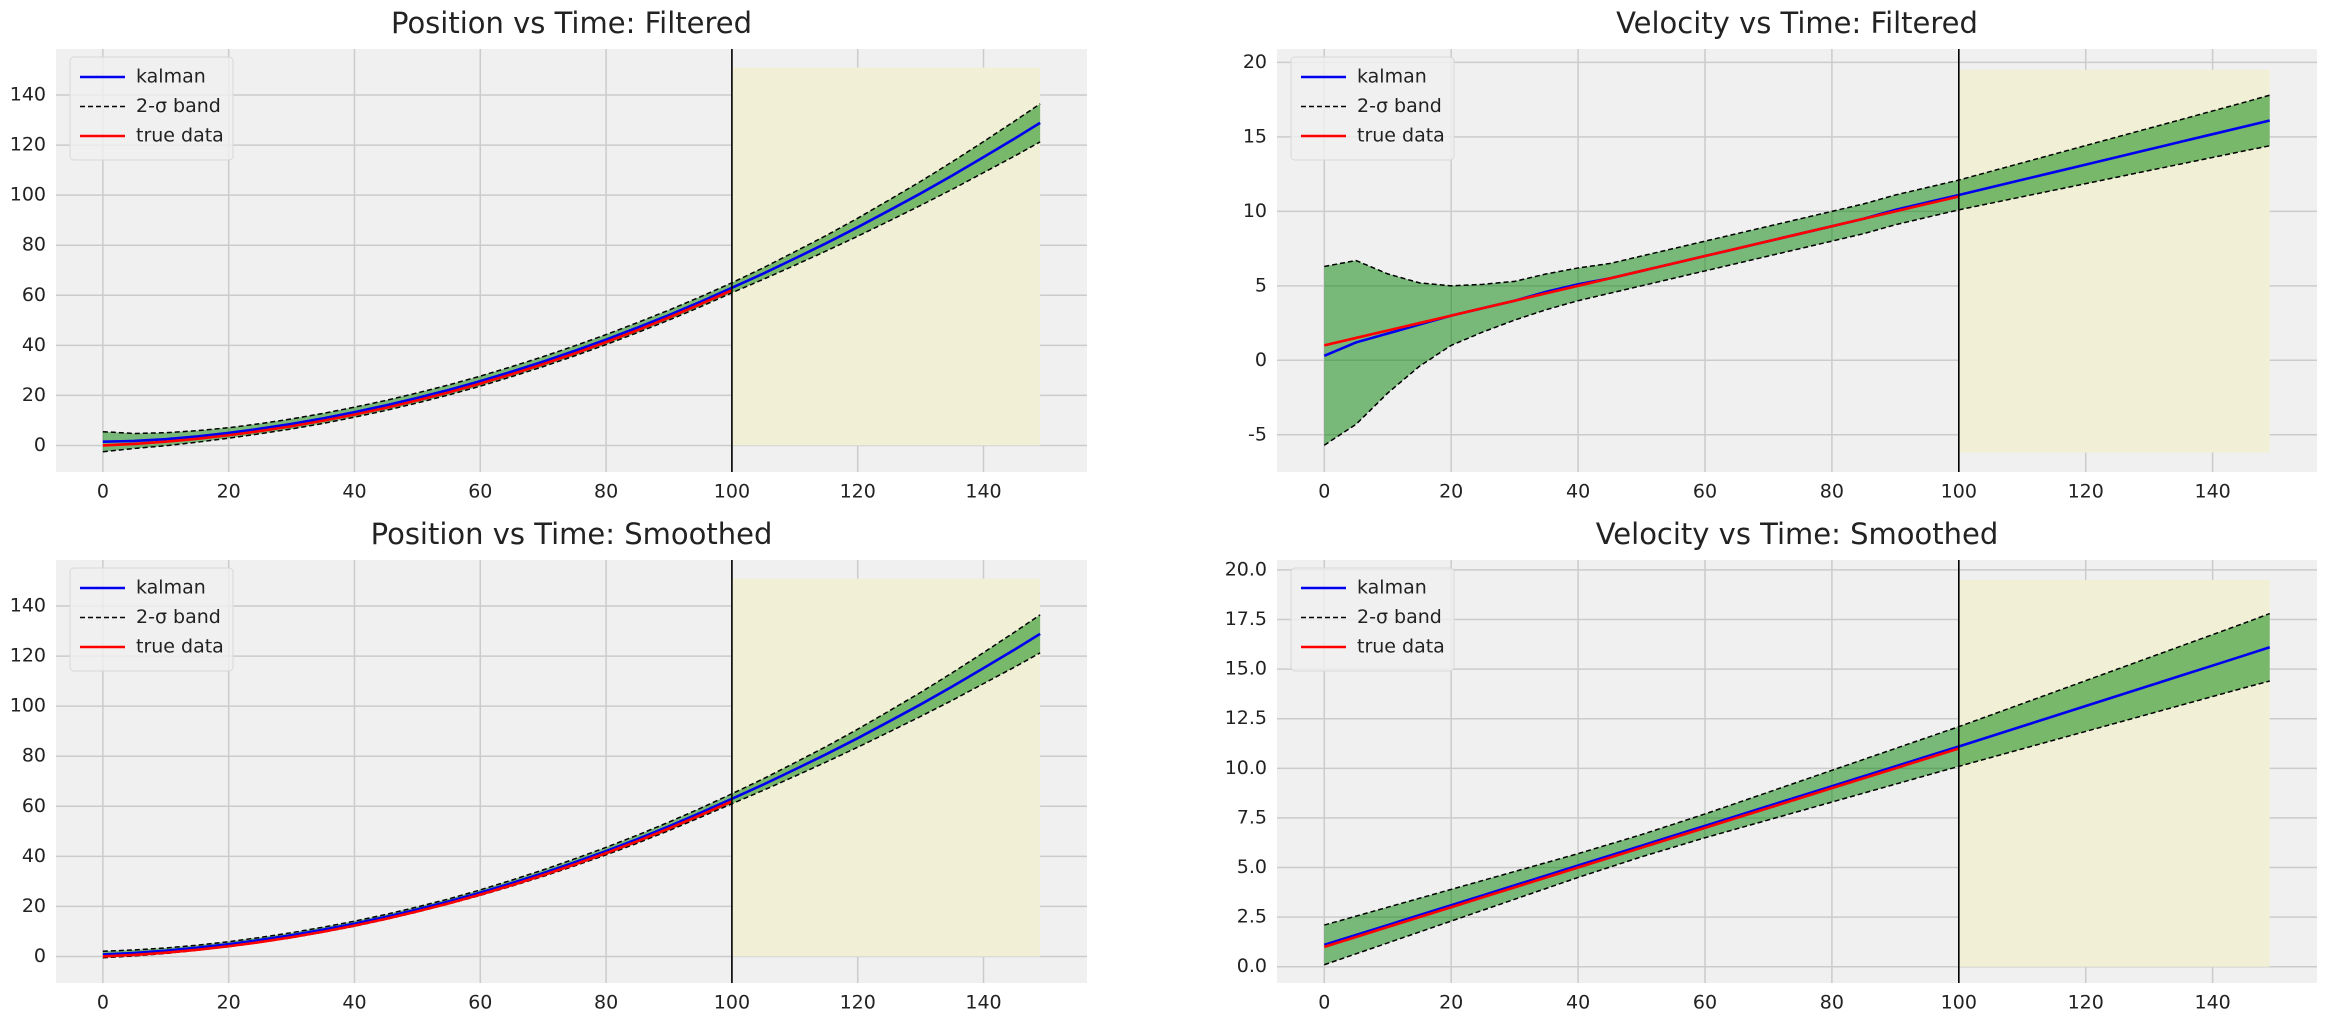 The height and width of the screenshot is (1024, 2329). What do you see at coordinates (1257, 434) in the screenshot?
I see `y-tick-label: -5` at bounding box center [1257, 434].